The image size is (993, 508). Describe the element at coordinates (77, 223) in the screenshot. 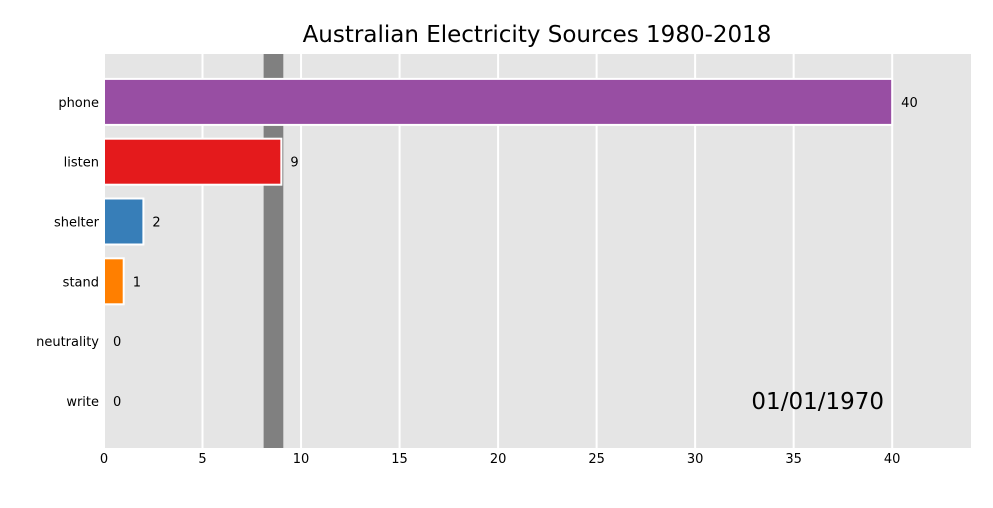

I see `category-label: shelter` at that location.